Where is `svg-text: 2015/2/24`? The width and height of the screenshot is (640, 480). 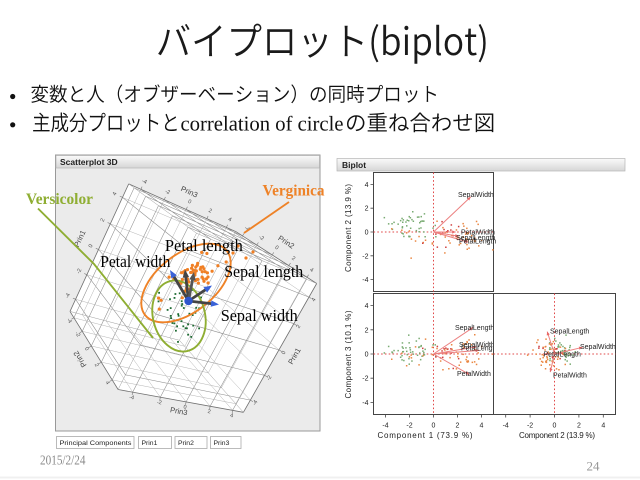
svg-text: 2015/2/24 is located at coordinates (63, 460).